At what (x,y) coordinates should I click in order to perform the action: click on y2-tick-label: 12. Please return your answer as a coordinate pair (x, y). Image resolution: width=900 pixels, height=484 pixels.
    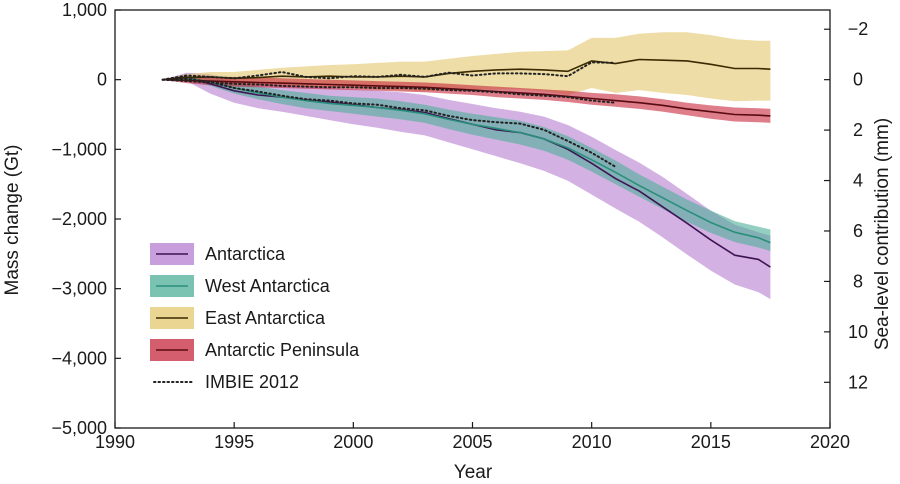
    Looking at the image, I should click on (858, 382).